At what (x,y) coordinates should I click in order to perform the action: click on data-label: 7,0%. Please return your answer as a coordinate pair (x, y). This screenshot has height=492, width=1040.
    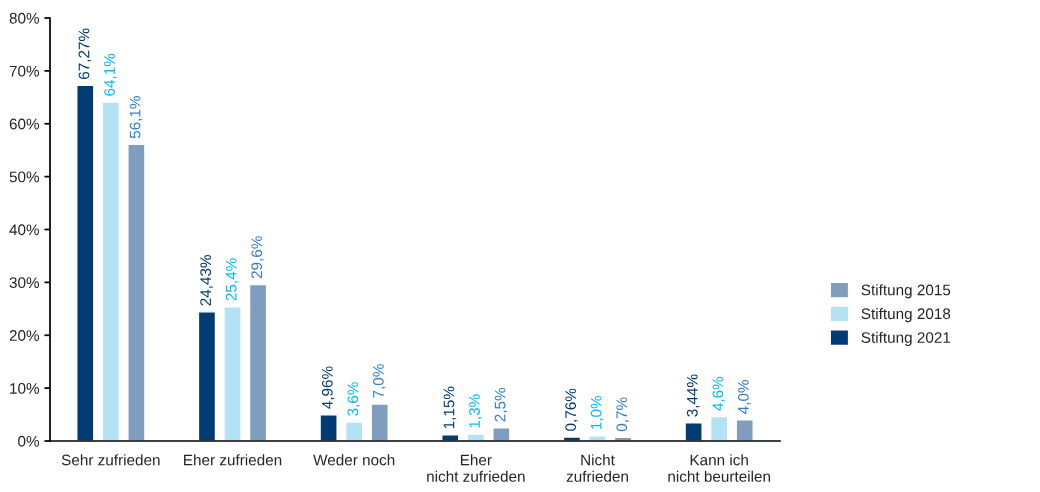
    Looking at the image, I should click on (379, 381).